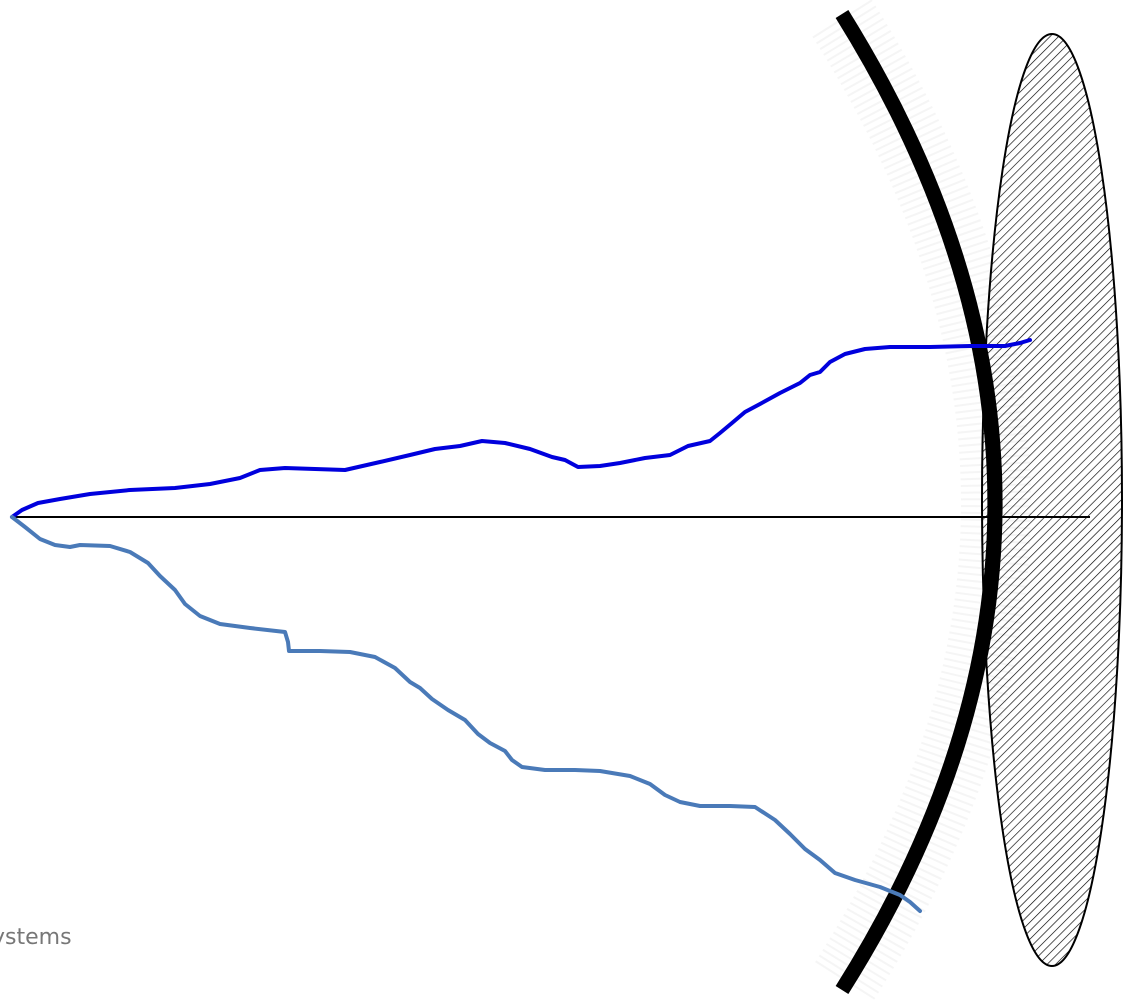 Image resolution: width=1123 pixels, height=1003 pixels. Describe the element at coordinates (36, 937) in the screenshot. I see `caption-text: ystems` at that location.